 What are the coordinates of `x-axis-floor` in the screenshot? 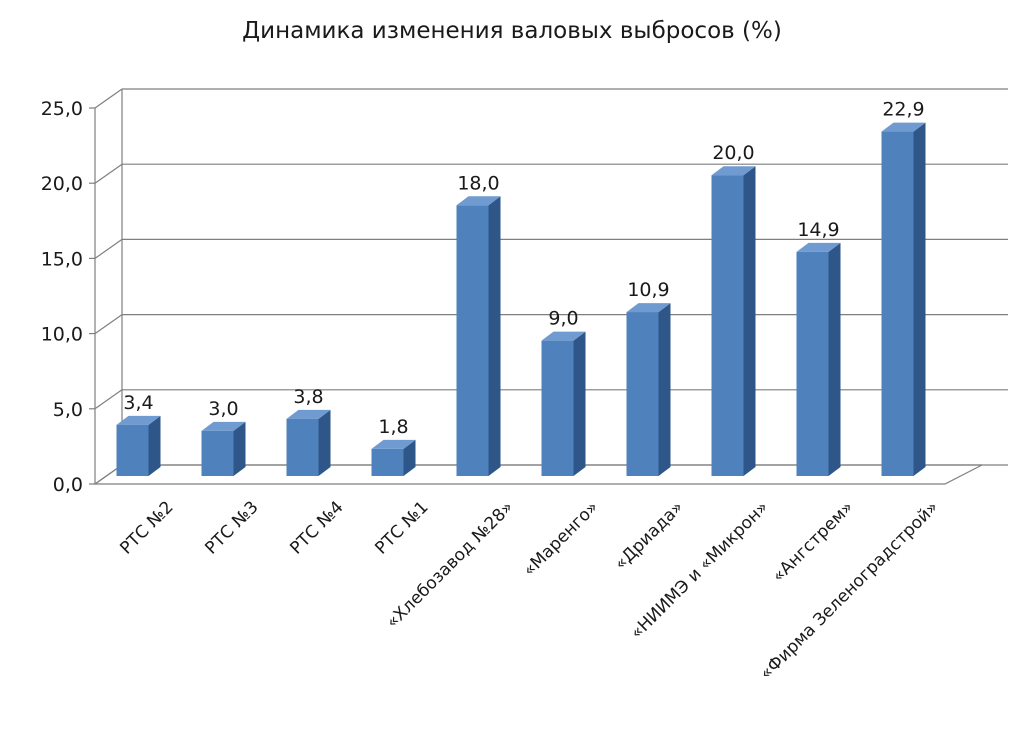 It's located at (538, 474).